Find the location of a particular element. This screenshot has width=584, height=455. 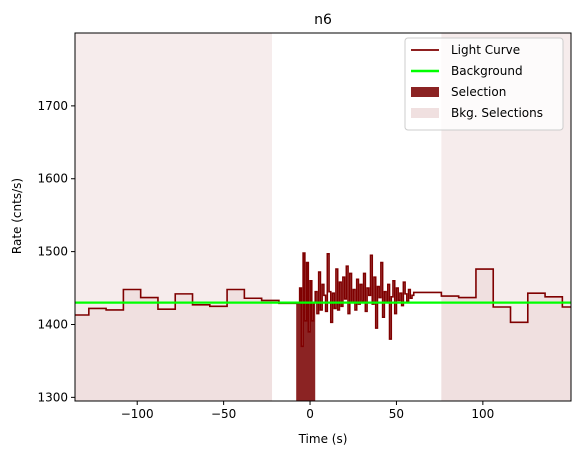

legend-swatch-selection is located at coordinates (425, 92).